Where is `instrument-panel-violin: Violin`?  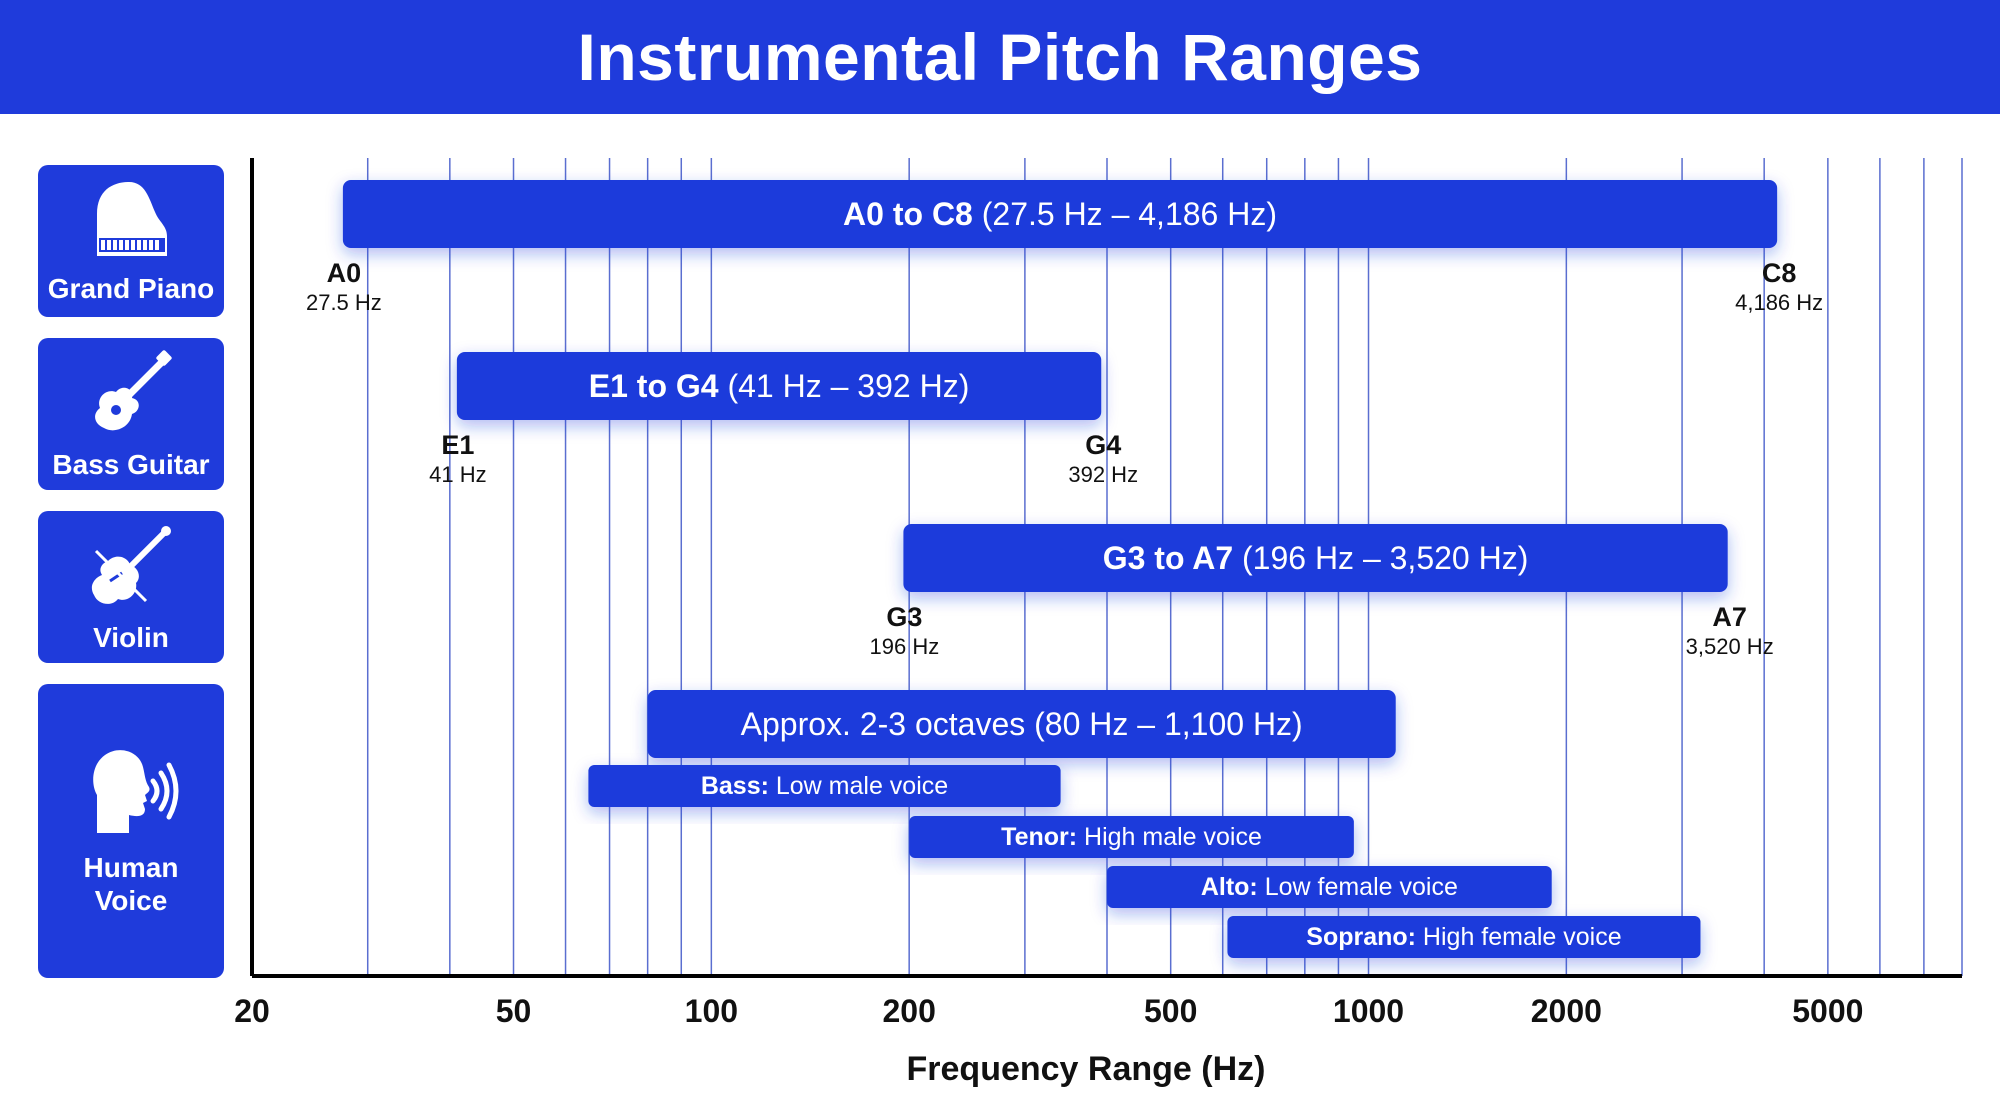
instrument-panel-violin: Violin is located at coordinates (131, 587).